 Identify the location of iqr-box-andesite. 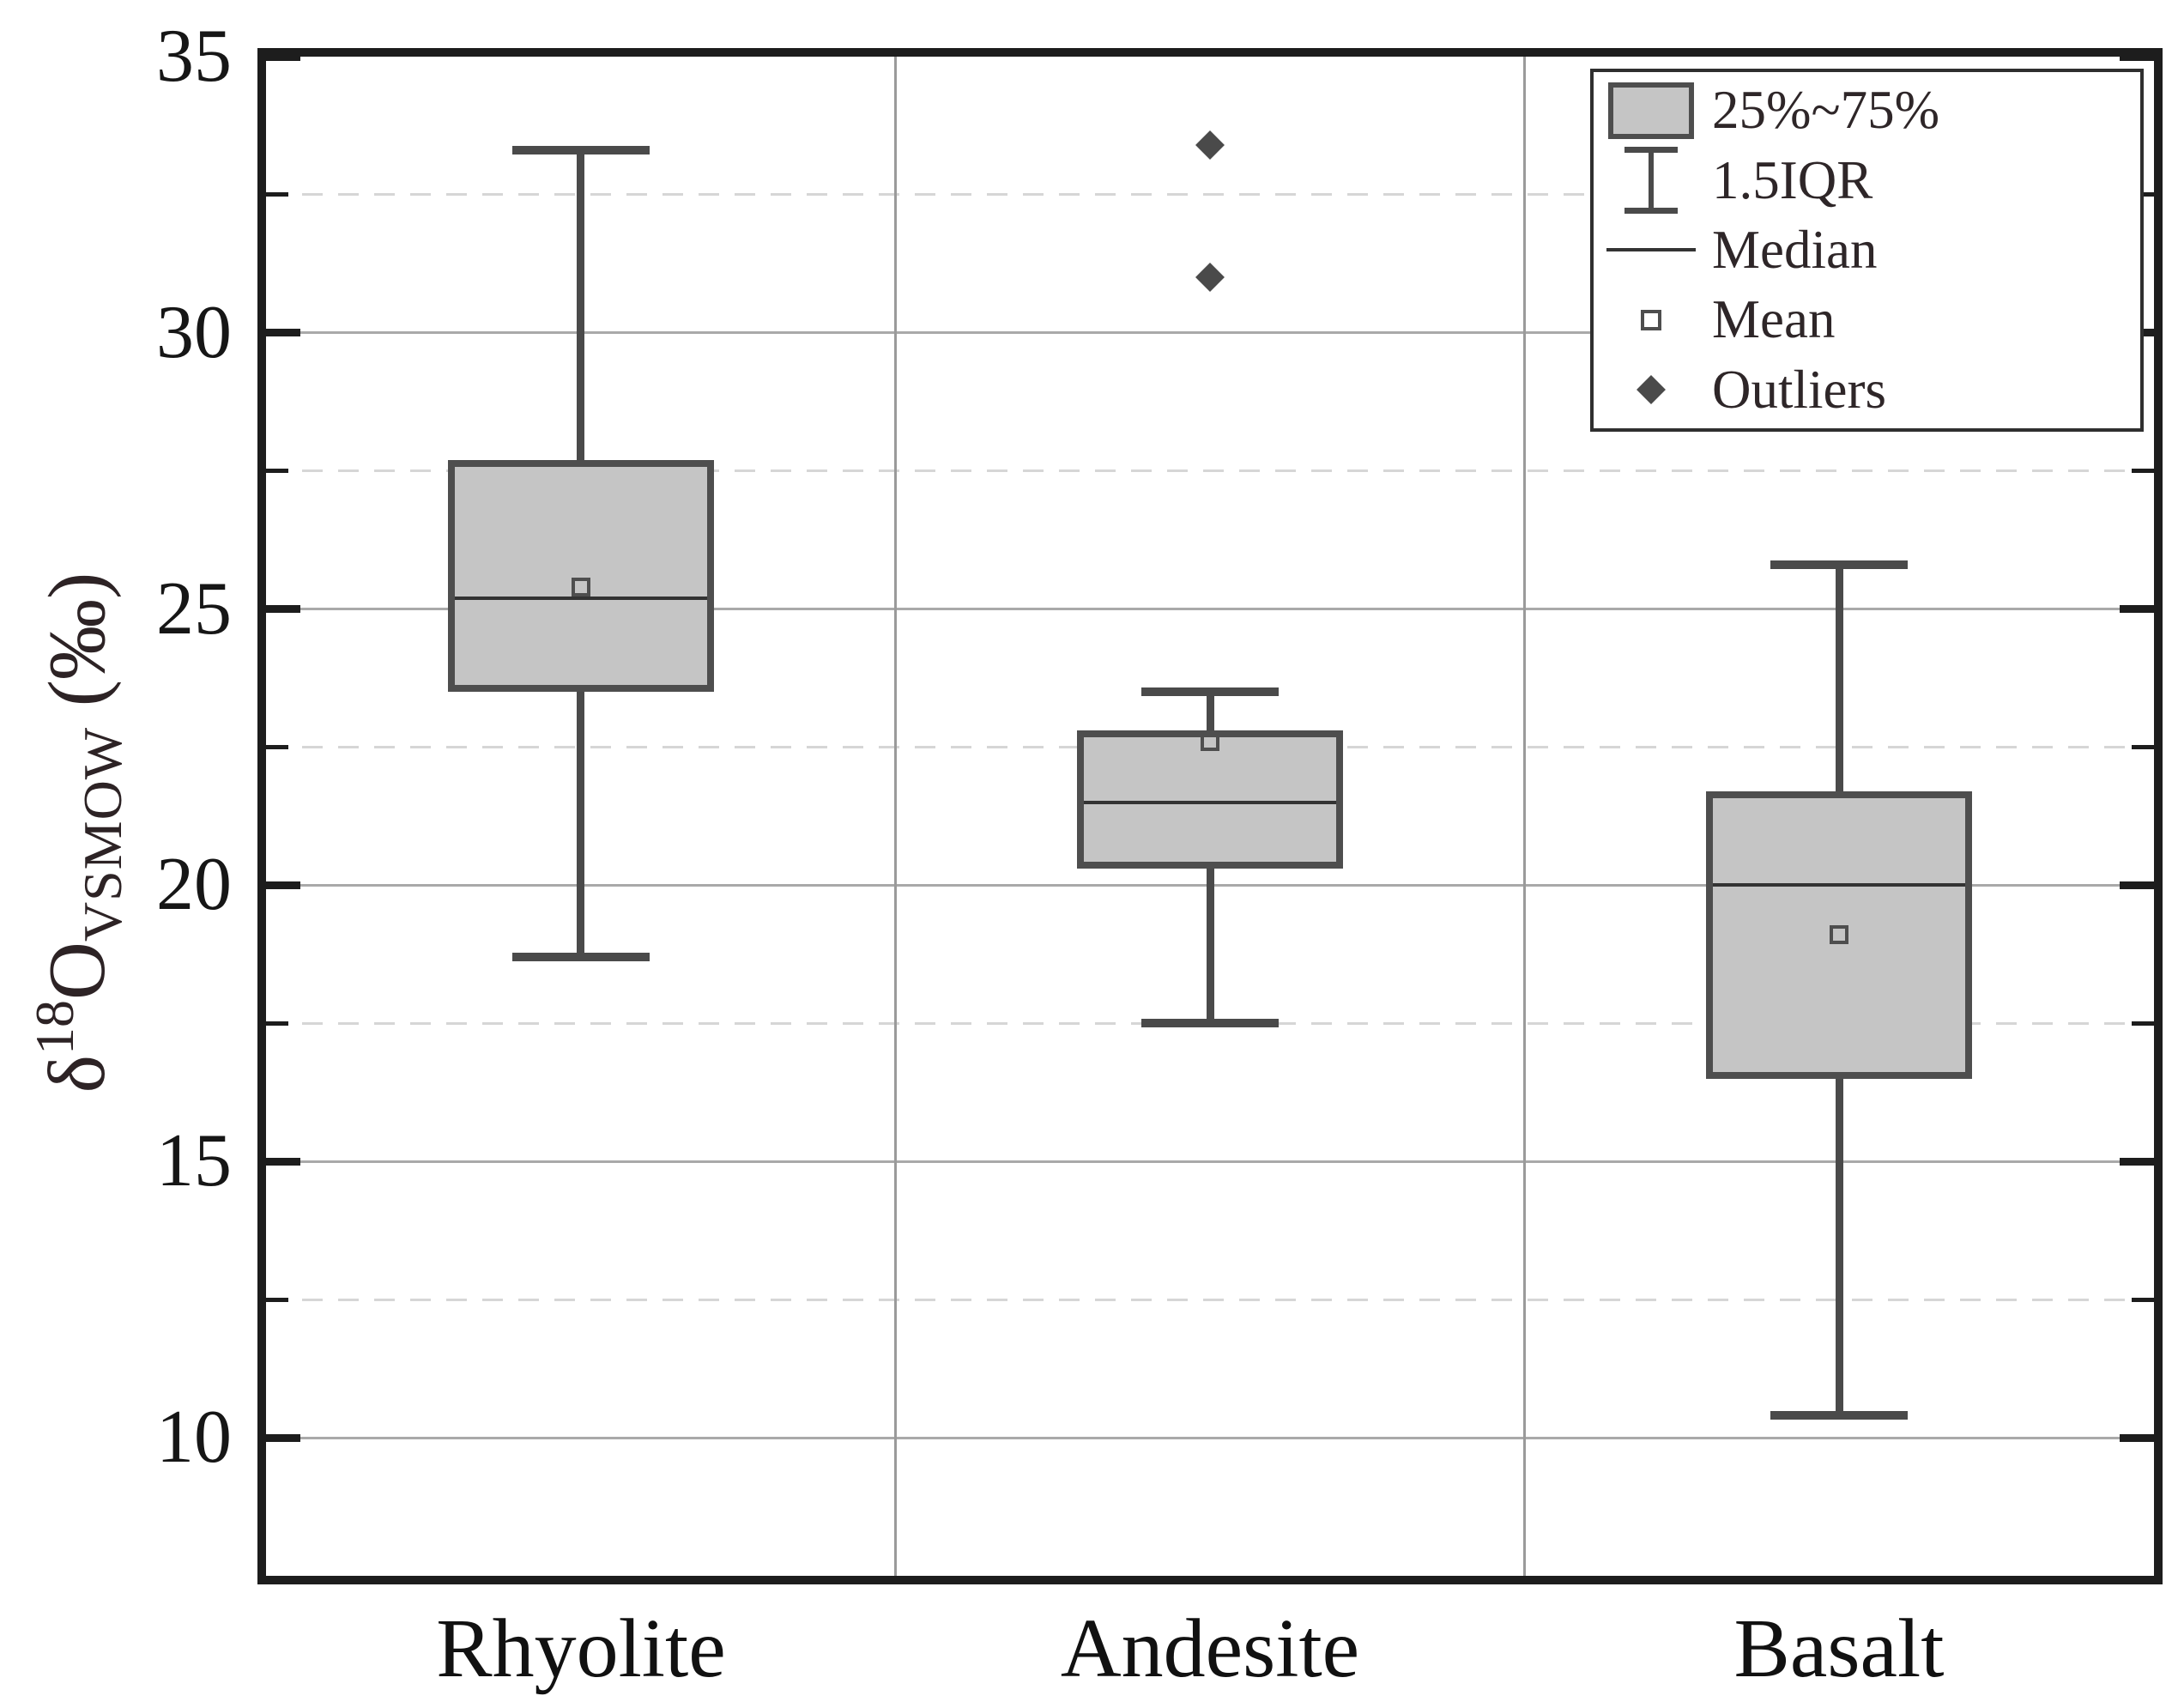
(1210, 799).